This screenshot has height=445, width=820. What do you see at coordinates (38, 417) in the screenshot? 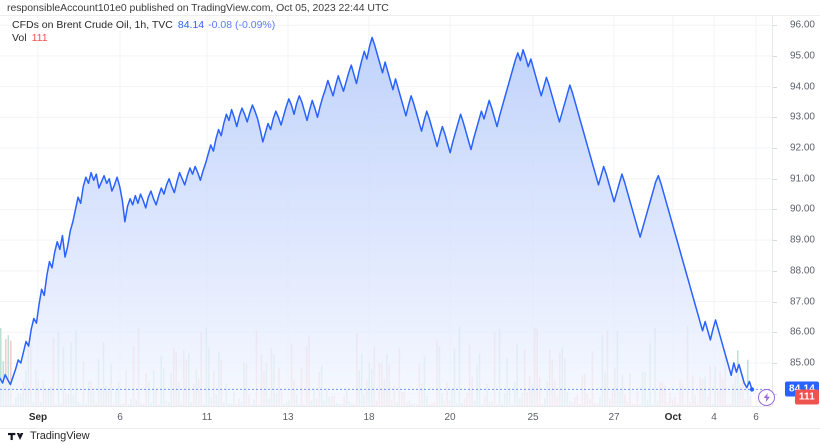
I see `time-axis-label: Sep` at bounding box center [38, 417].